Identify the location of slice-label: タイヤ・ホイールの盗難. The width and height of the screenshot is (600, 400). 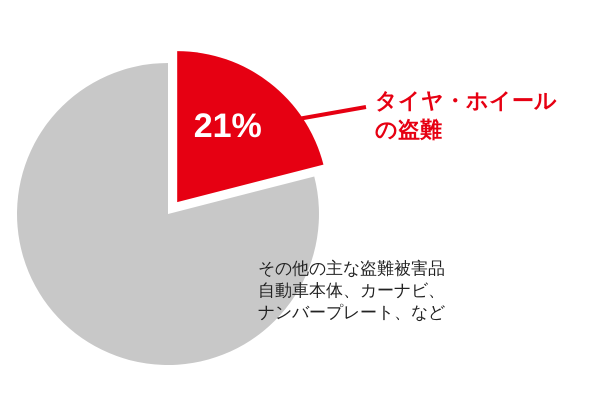
(466, 116).